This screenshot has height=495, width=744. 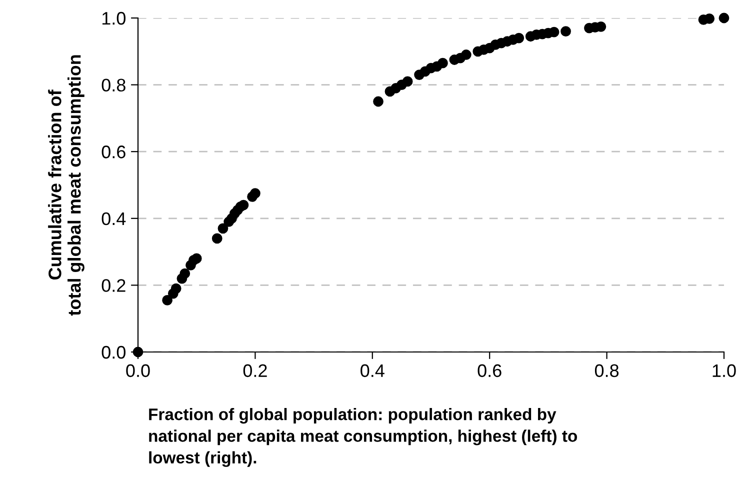 What do you see at coordinates (372, 371) in the screenshot?
I see `x-tick-label: 0.4` at bounding box center [372, 371].